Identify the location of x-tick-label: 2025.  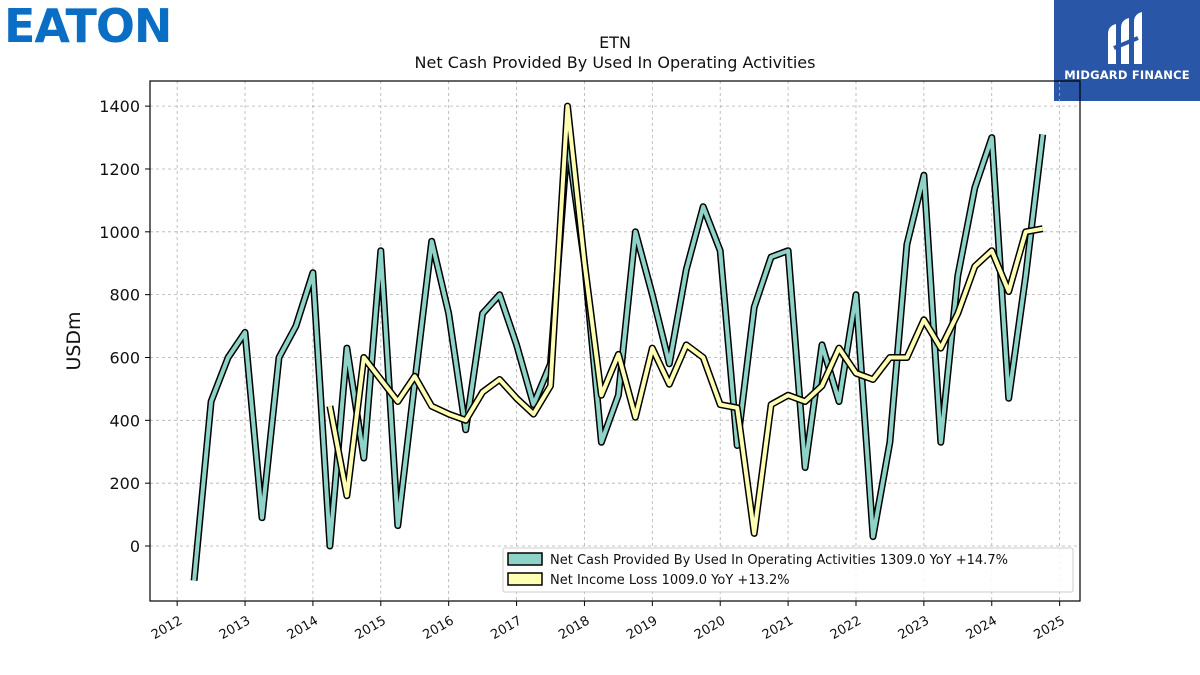
(1049, 628).